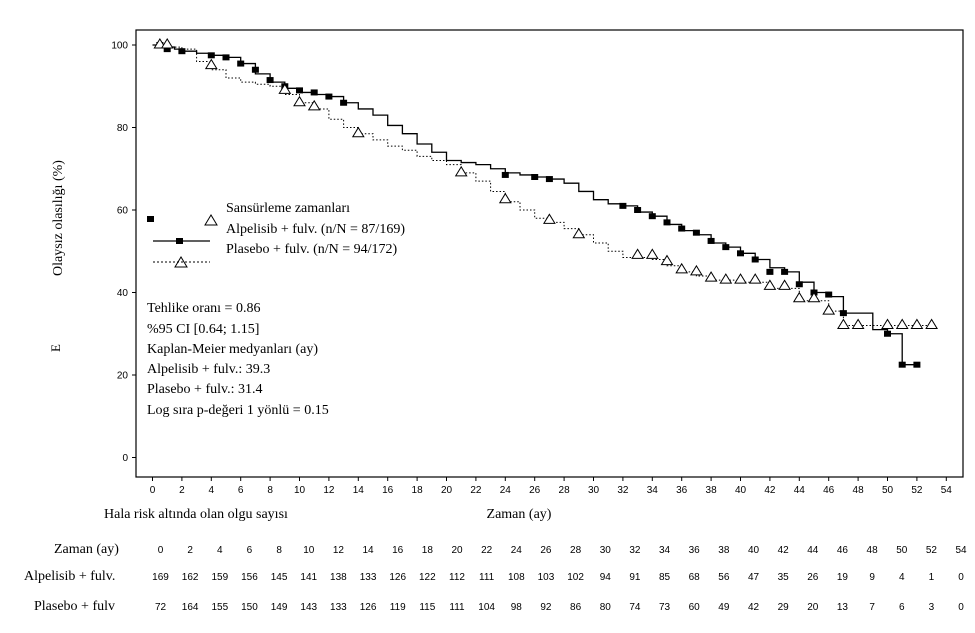 The height and width of the screenshot is (633, 975). Describe the element at coordinates (190, 550) in the screenshot. I see `risk-table-time: 2` at that location.